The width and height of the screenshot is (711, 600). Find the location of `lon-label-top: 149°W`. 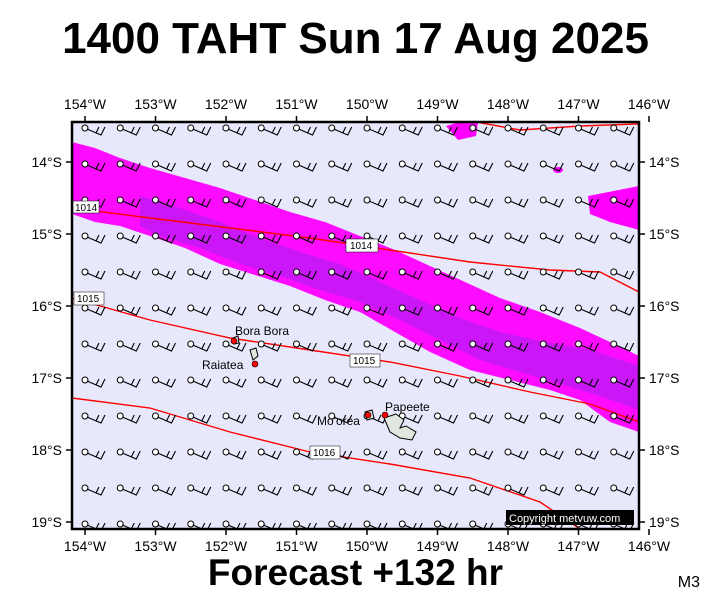

lon-label-top: 149°W is located at coordinates (437, 104).